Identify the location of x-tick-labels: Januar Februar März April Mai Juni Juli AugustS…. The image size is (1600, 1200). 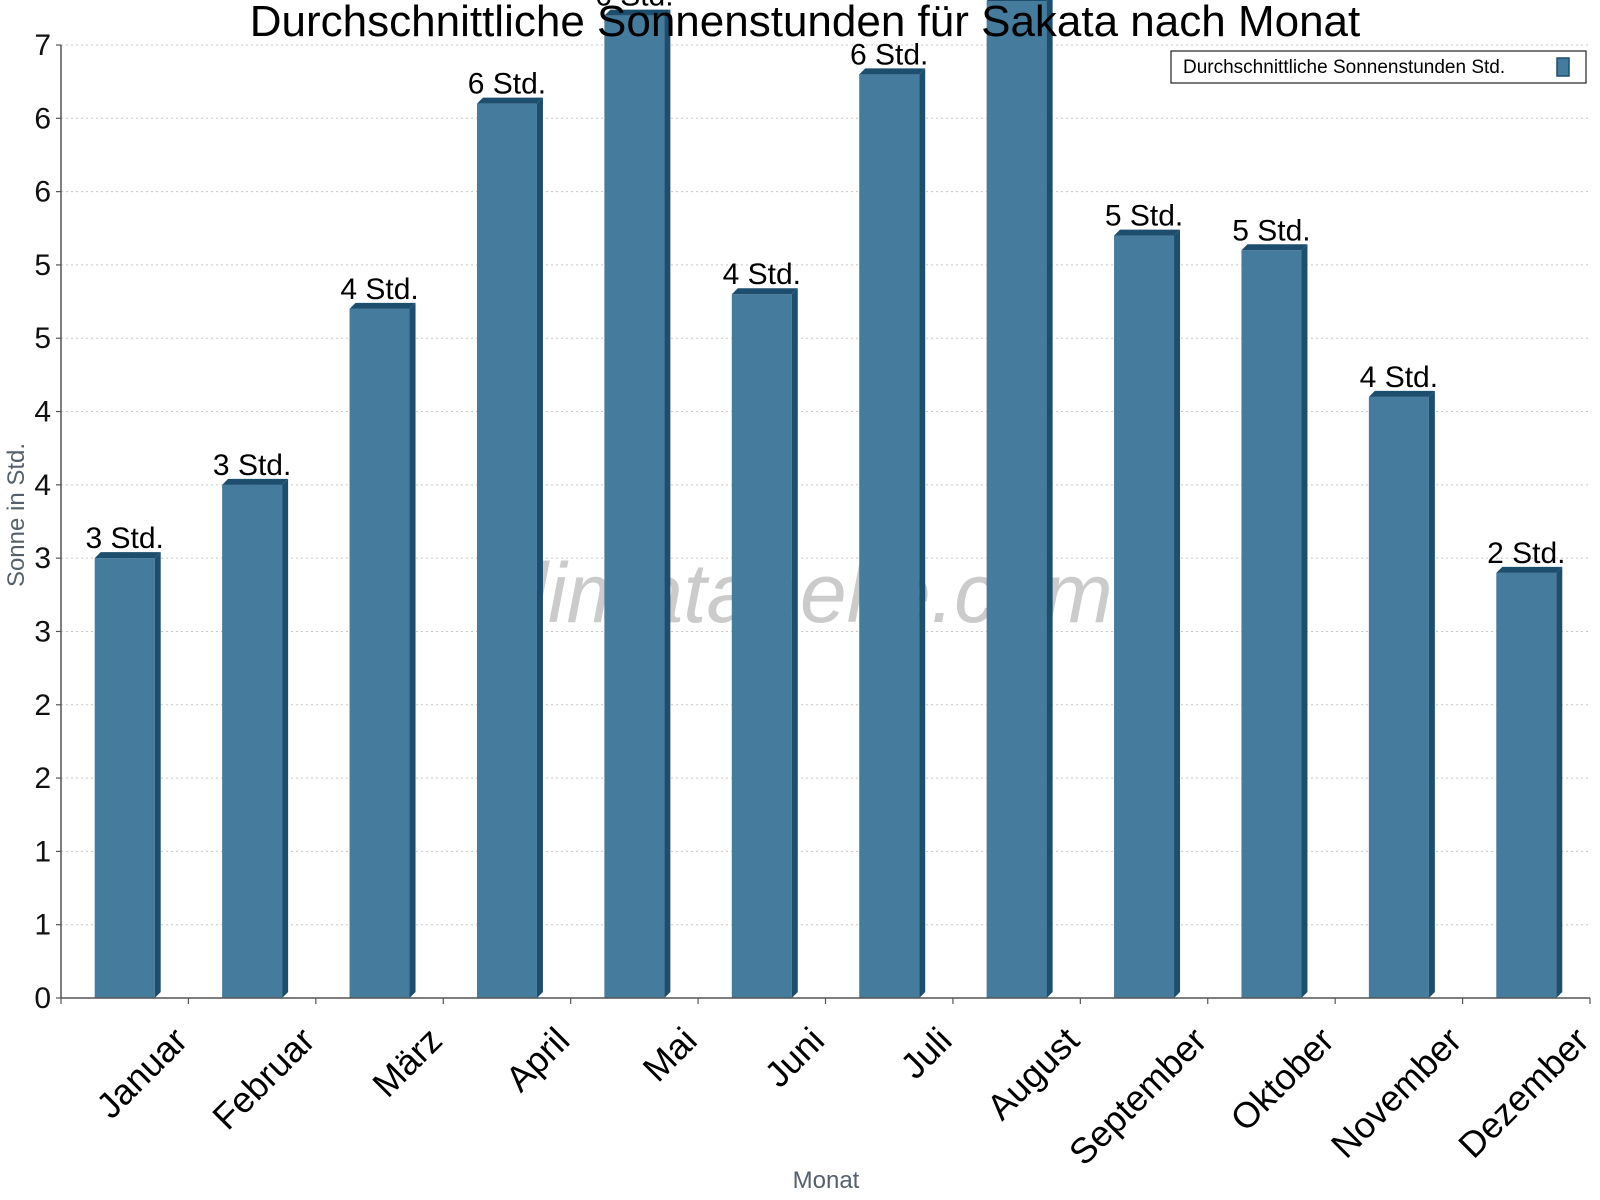
(842, 1096).